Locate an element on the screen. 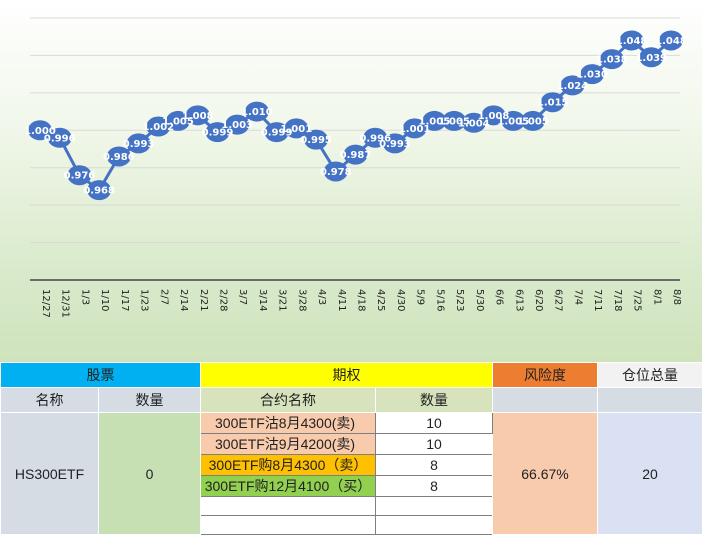 Image resolution: width=702 pixels, height=537 pixels. data-label: 1.001 is located at coordinates (415, 129).